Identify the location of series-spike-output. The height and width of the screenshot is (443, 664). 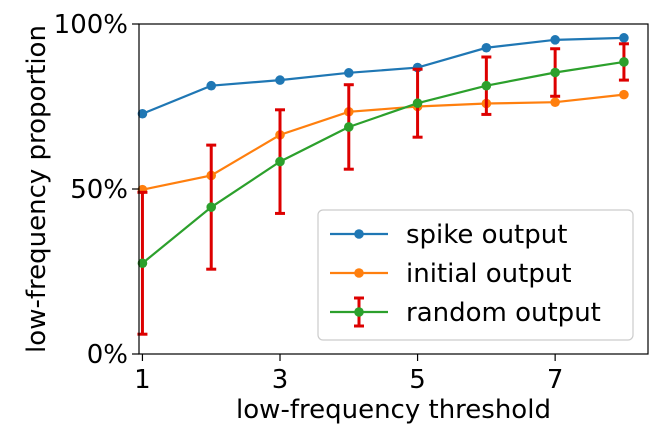
(383, 76).